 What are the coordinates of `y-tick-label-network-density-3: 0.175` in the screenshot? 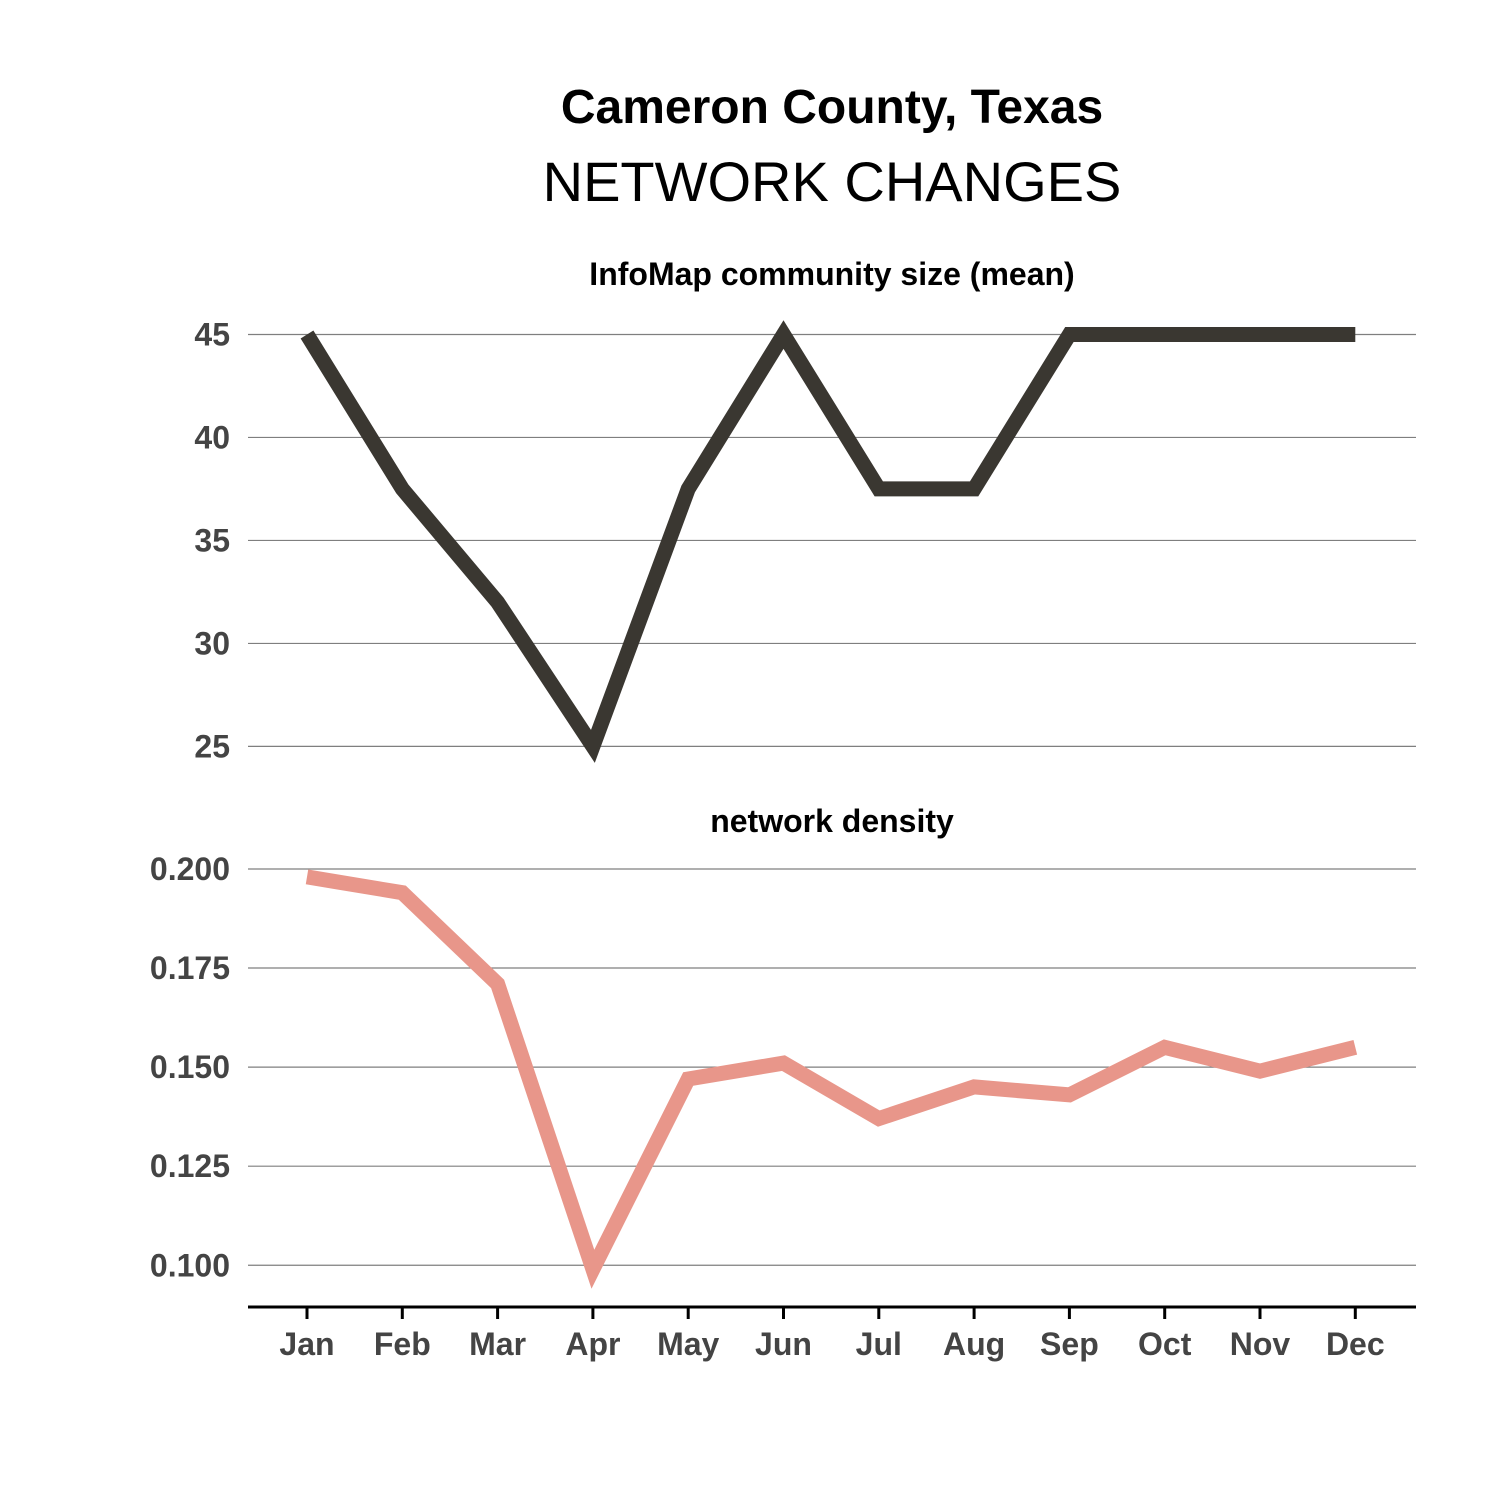 It's located at (190, 968).